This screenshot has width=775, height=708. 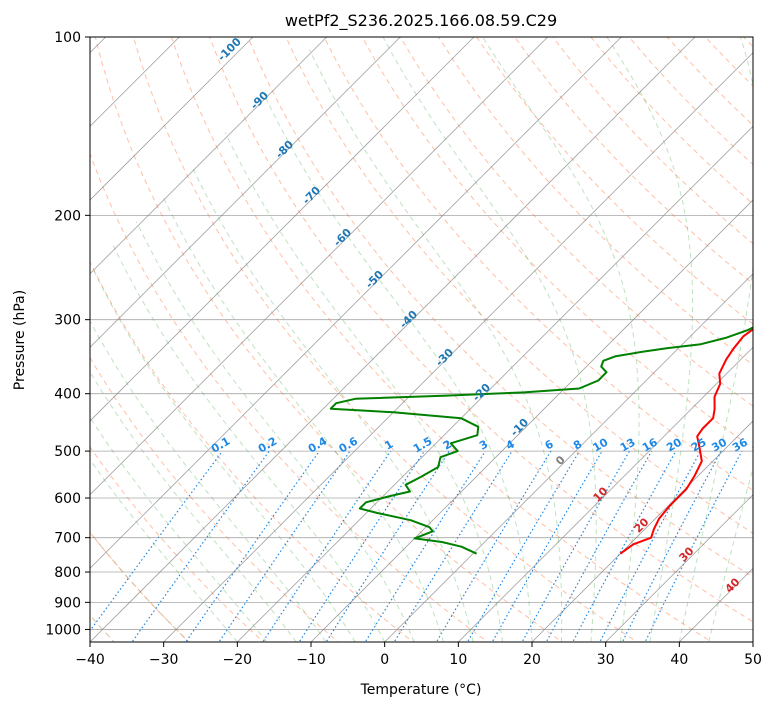 What do you see at coordinates (67, 395) in the screenshot?
I see `y-tick-label: 400` at bounding box center [67, 395].